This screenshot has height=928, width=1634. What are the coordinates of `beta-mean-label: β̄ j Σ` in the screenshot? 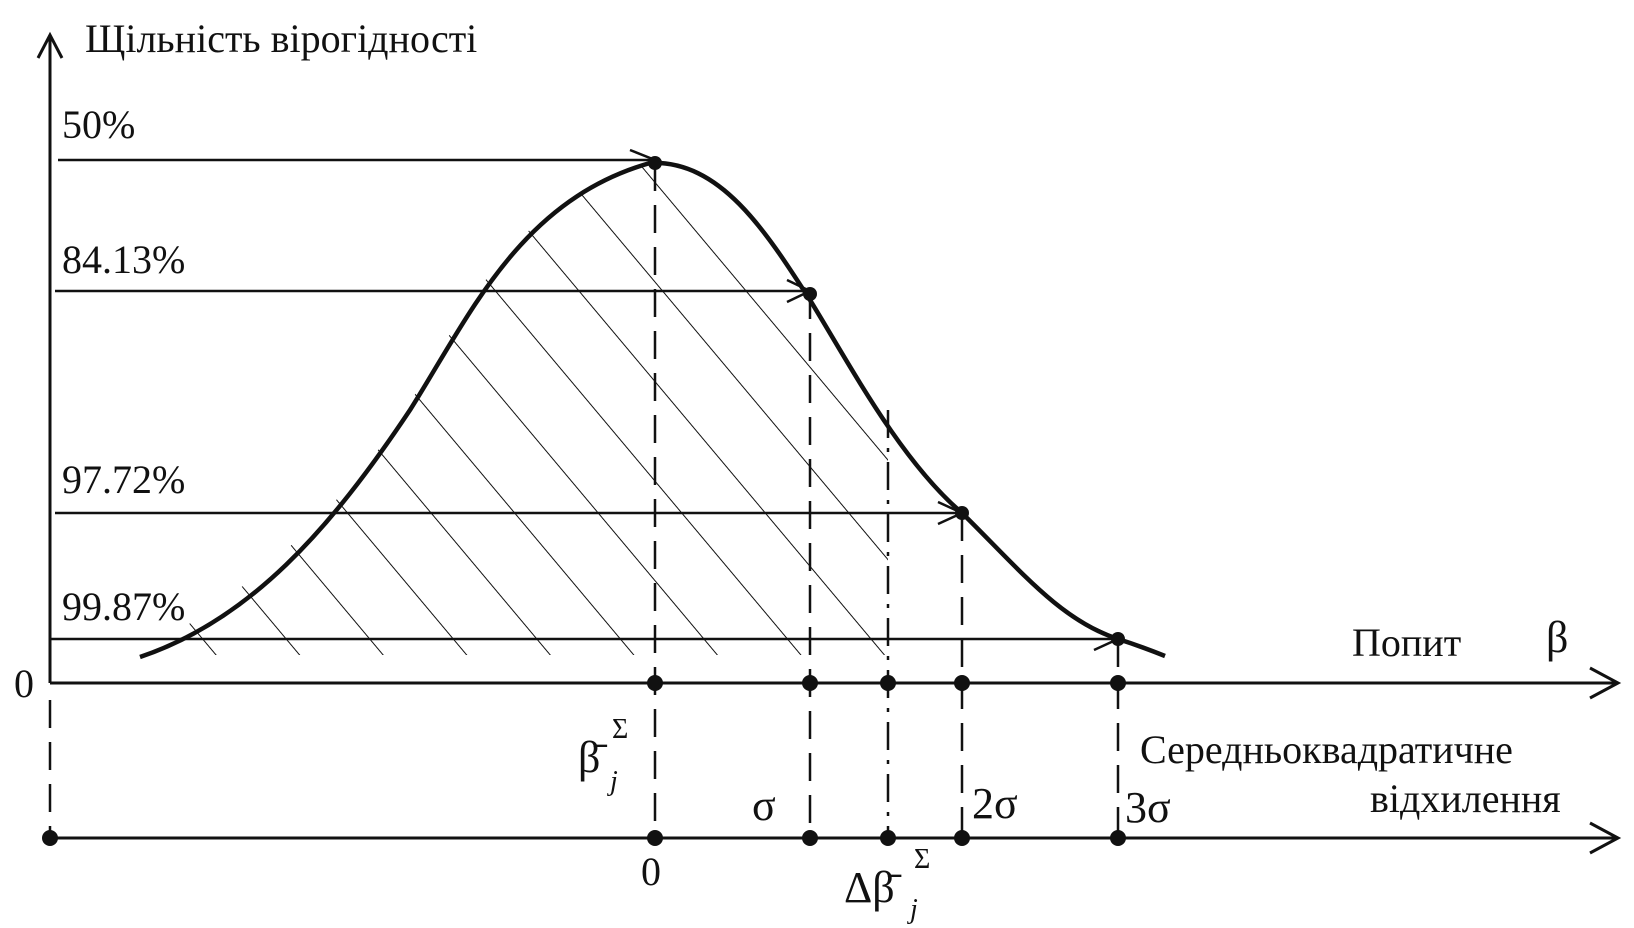 It's located at (603, 755).